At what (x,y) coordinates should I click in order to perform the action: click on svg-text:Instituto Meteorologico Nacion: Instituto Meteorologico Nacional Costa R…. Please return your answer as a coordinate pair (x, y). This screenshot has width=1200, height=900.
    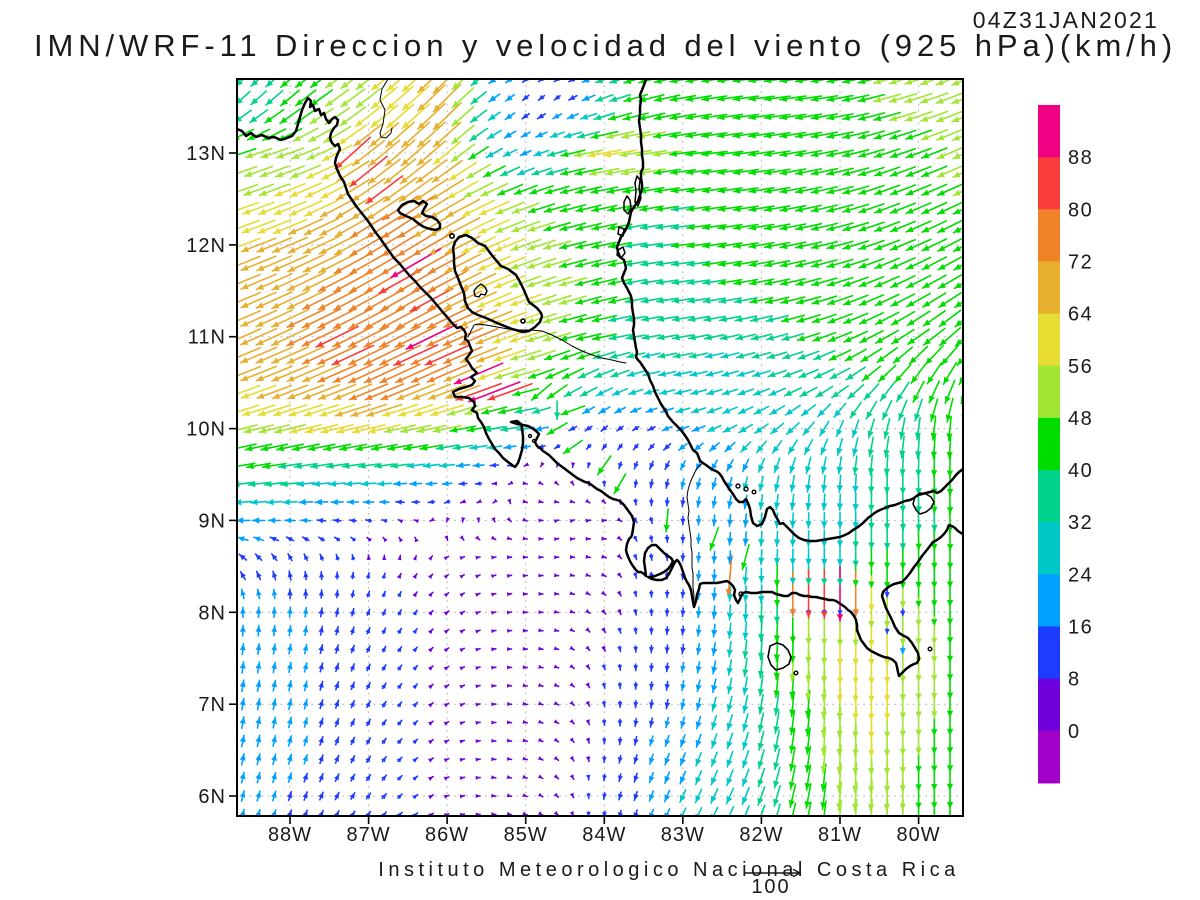
    Looking at the image, I should click on (668, 870).